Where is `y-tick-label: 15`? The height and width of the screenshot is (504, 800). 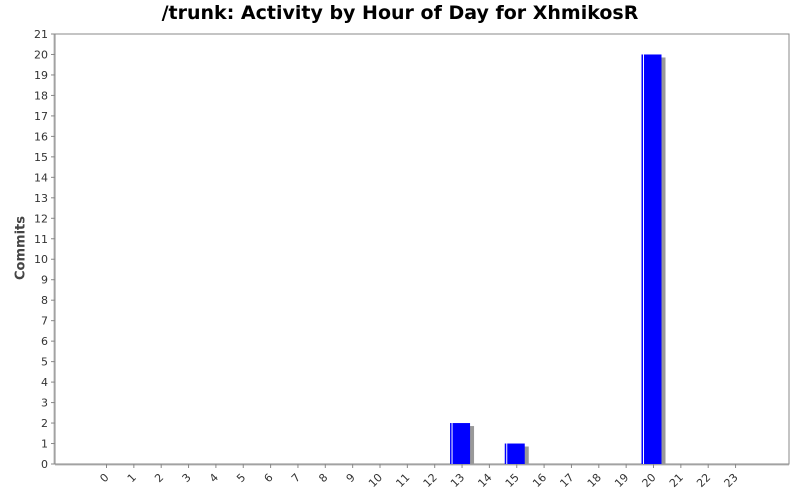 y-tick-label: 15 is located at coordinates (41, 157).